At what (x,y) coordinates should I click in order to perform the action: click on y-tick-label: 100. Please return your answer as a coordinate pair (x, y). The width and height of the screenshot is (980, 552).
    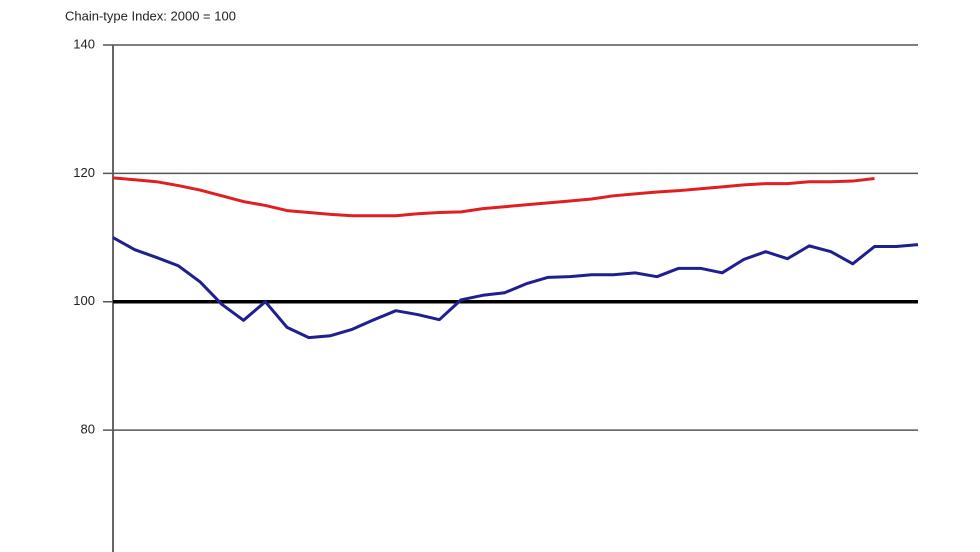
    Looking at the image, I should click on (84, 300).